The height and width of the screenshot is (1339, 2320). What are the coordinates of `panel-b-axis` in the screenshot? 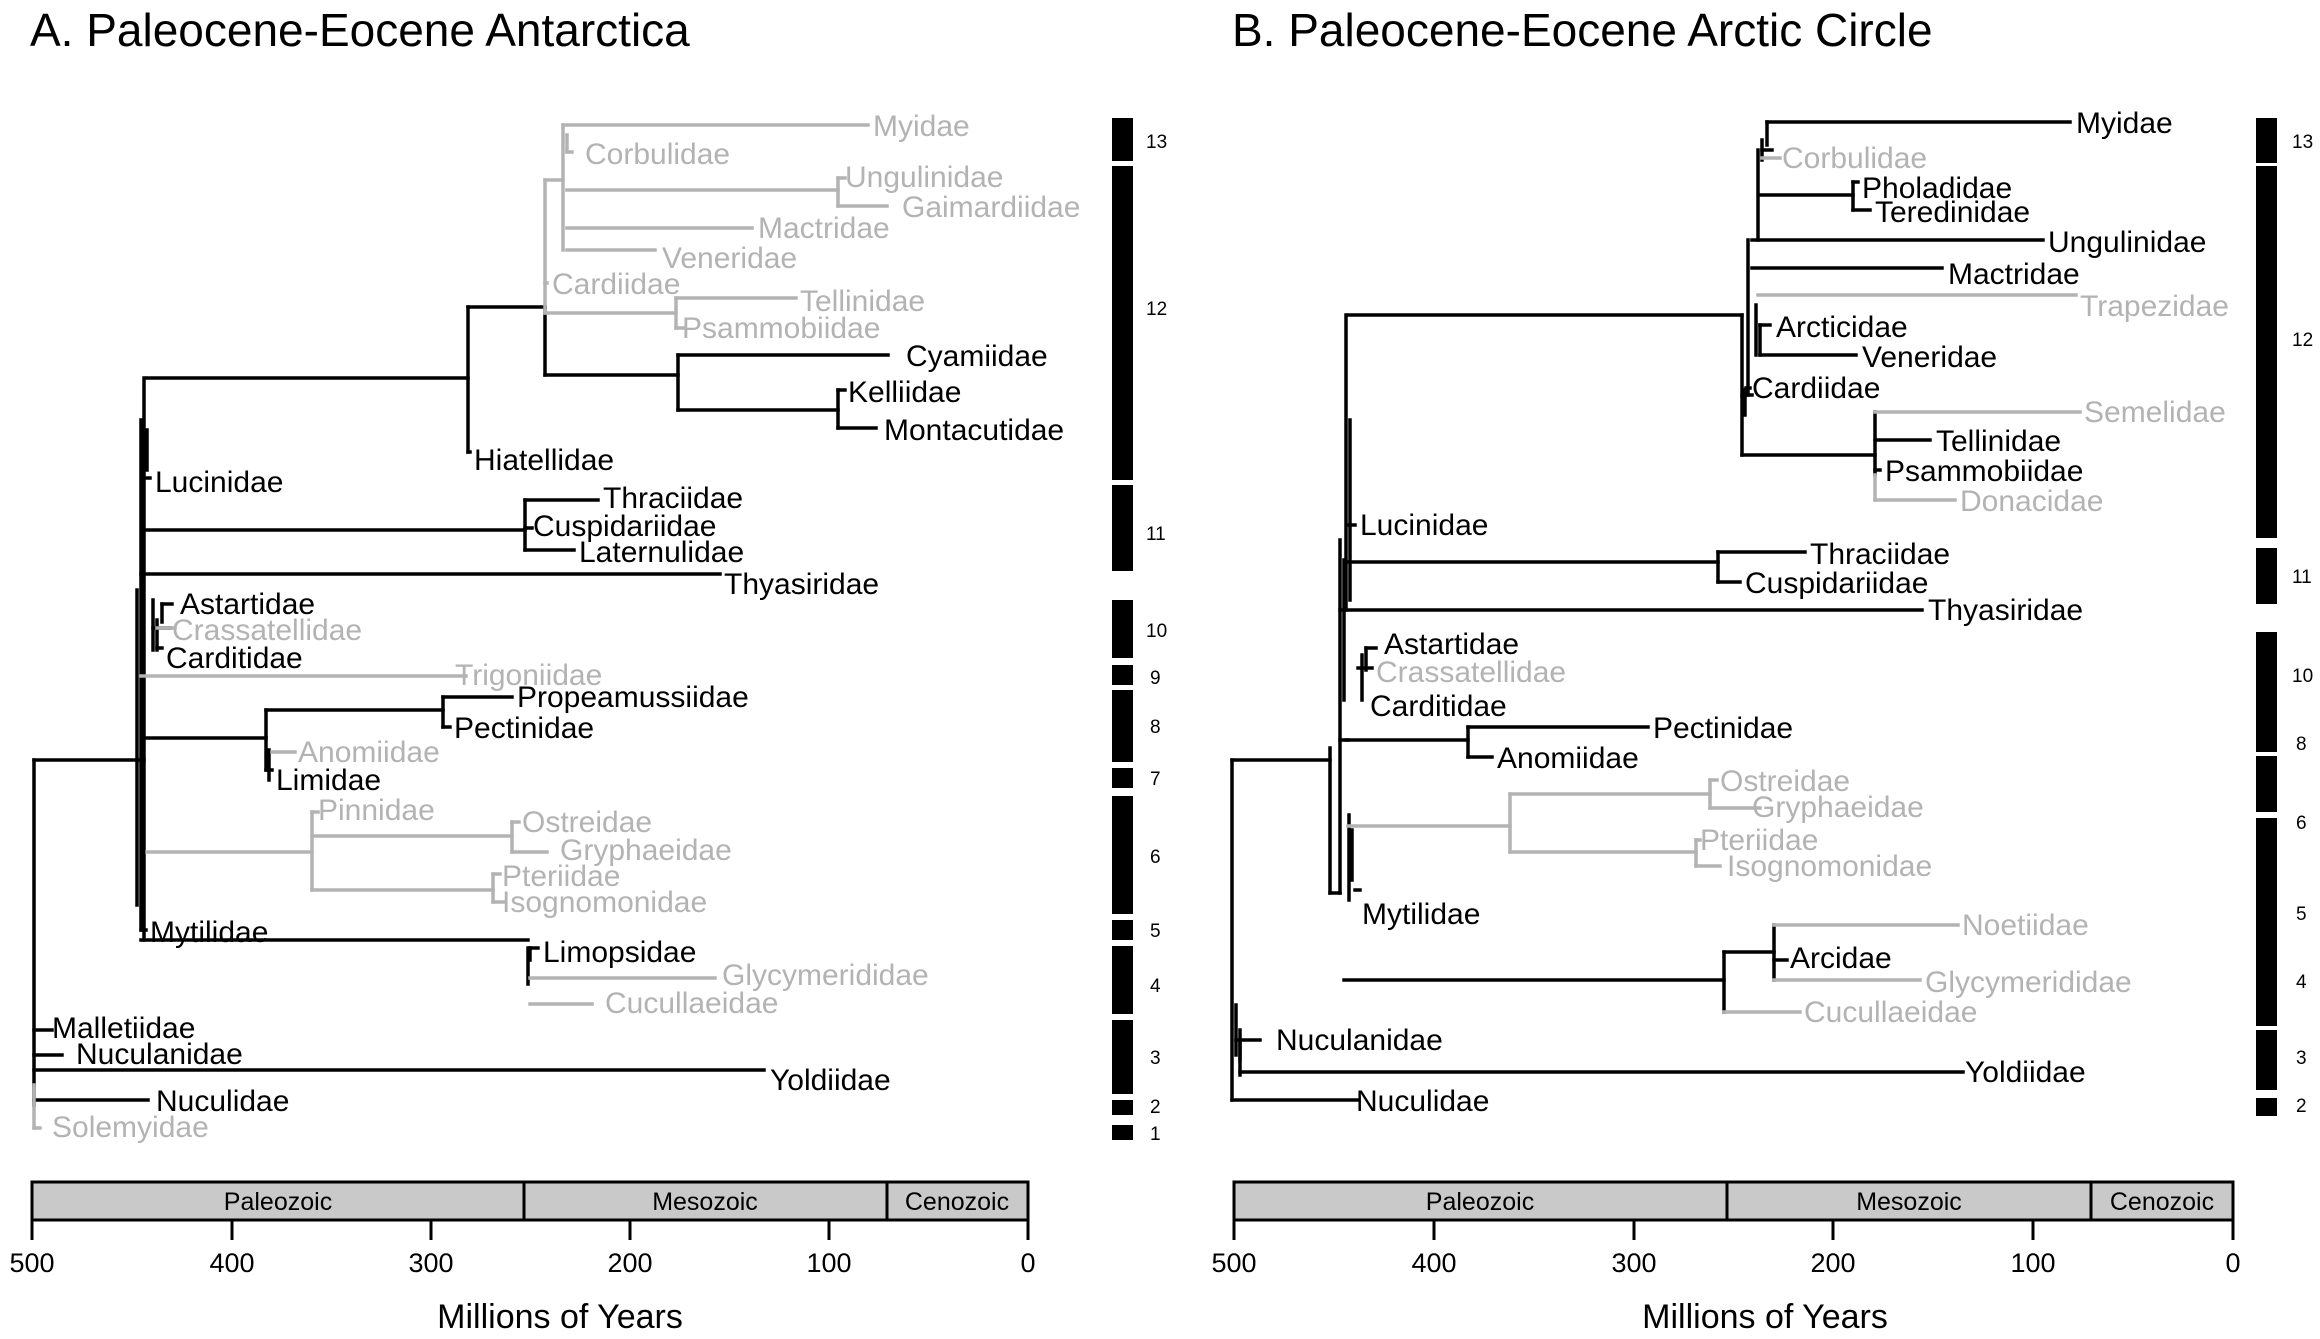 It's located at (1733, 1230).